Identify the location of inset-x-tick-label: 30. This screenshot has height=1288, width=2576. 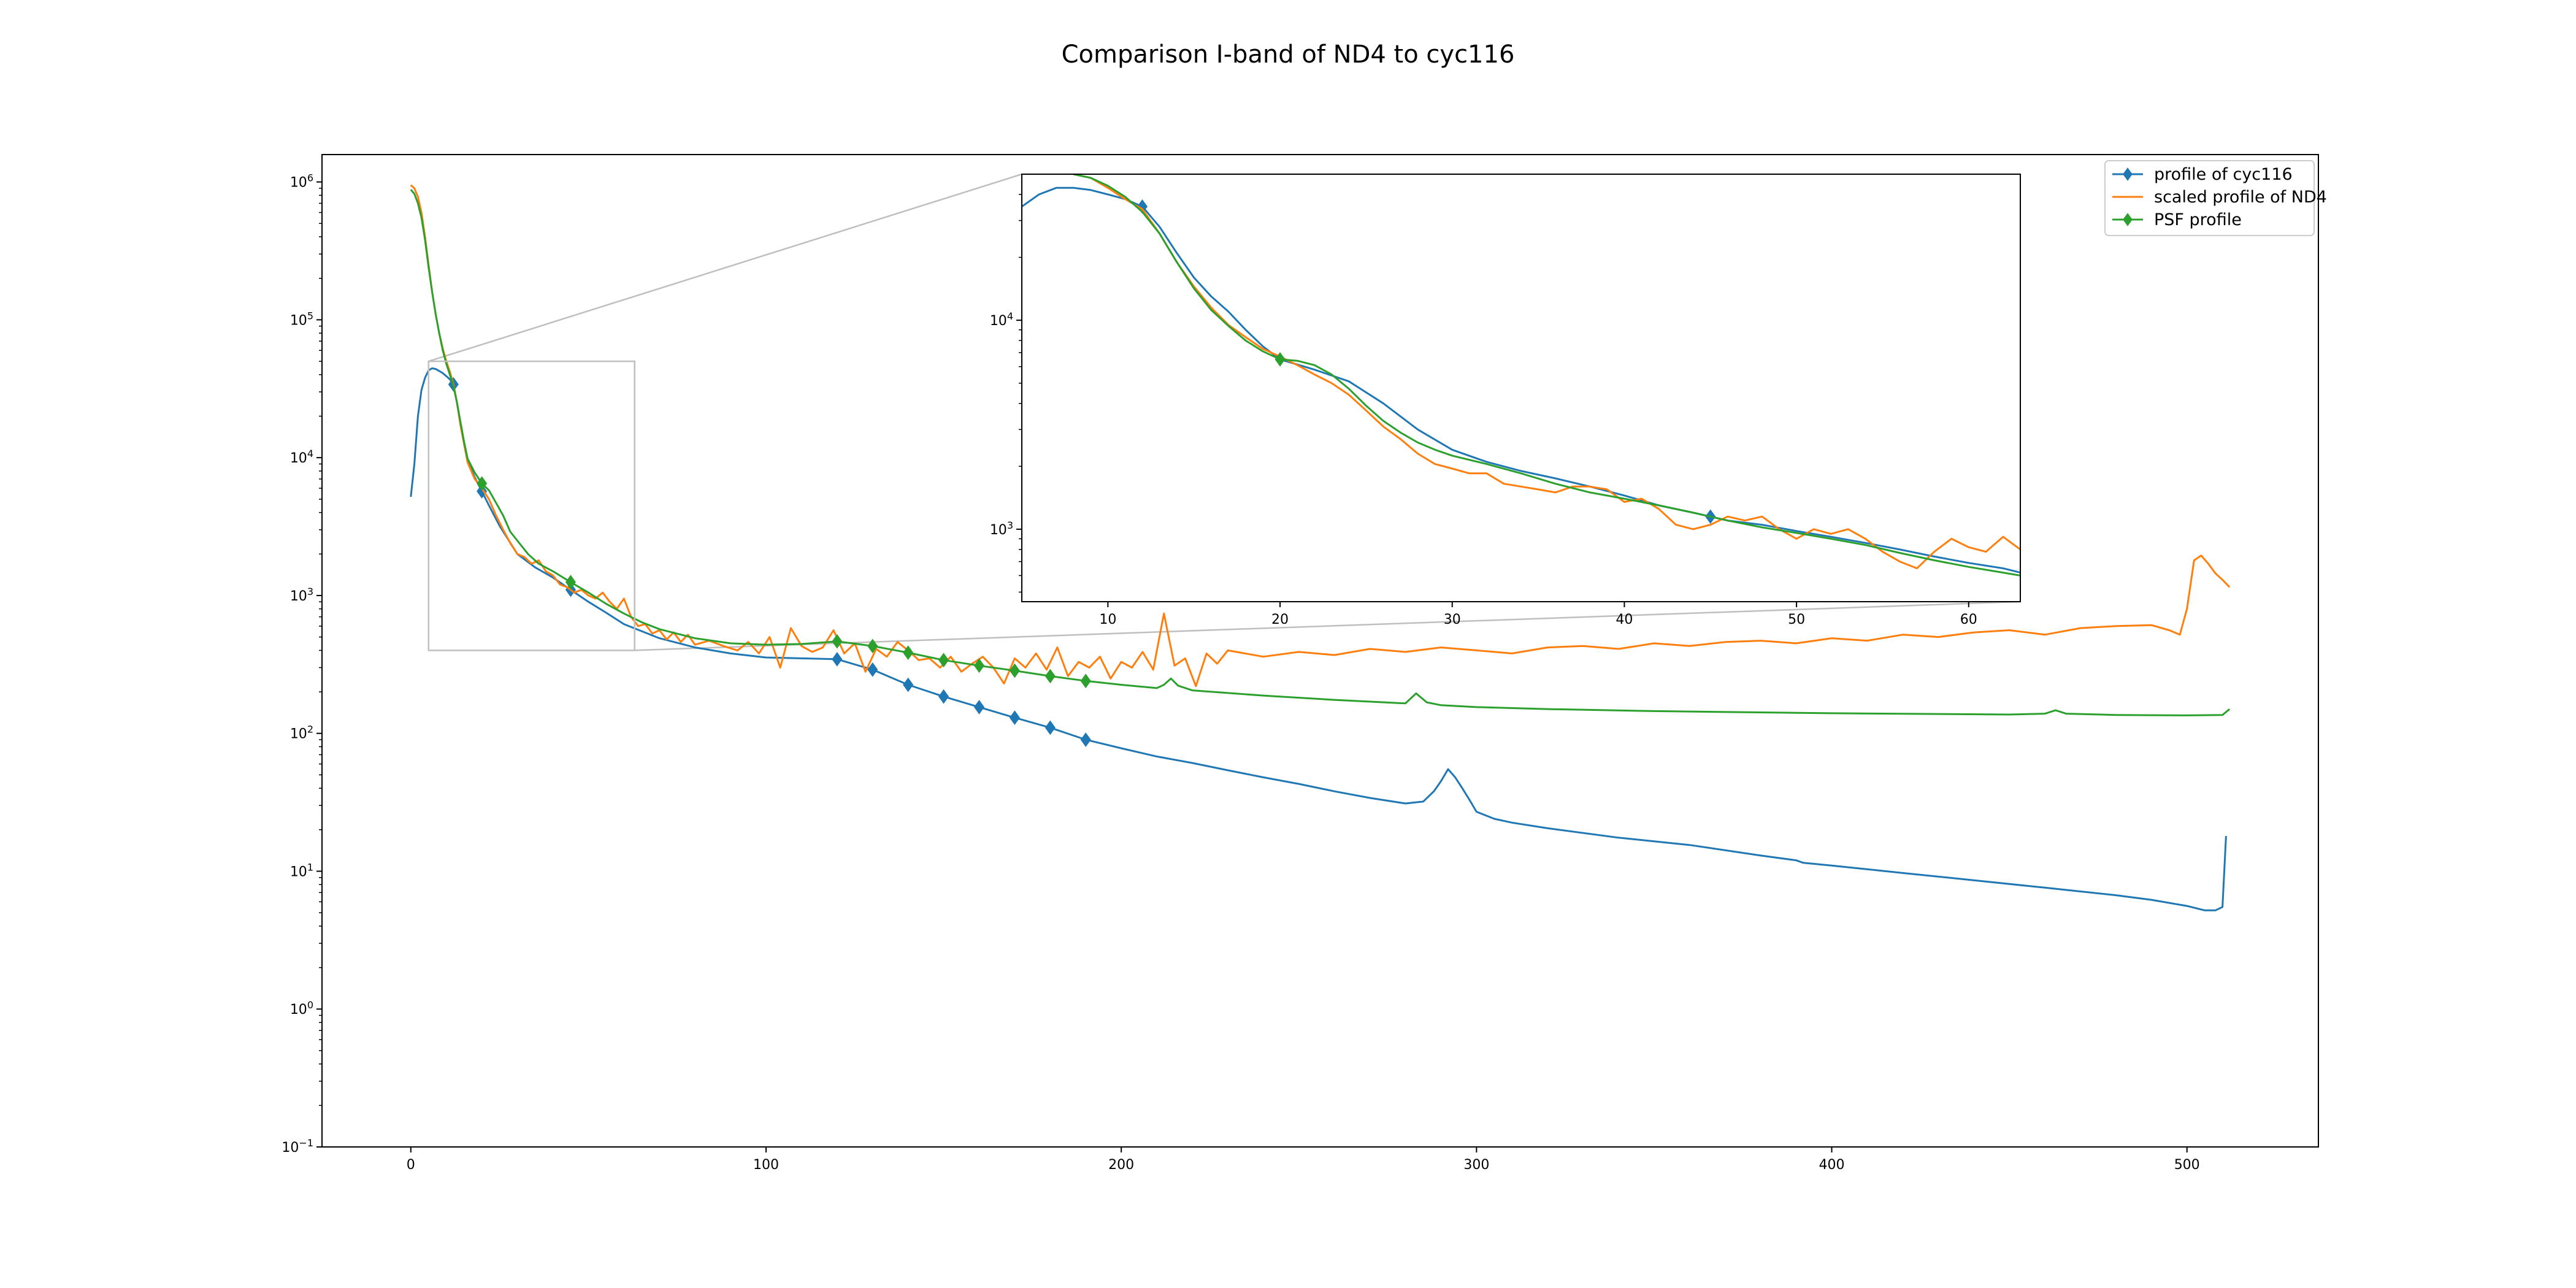
(1452, 619).